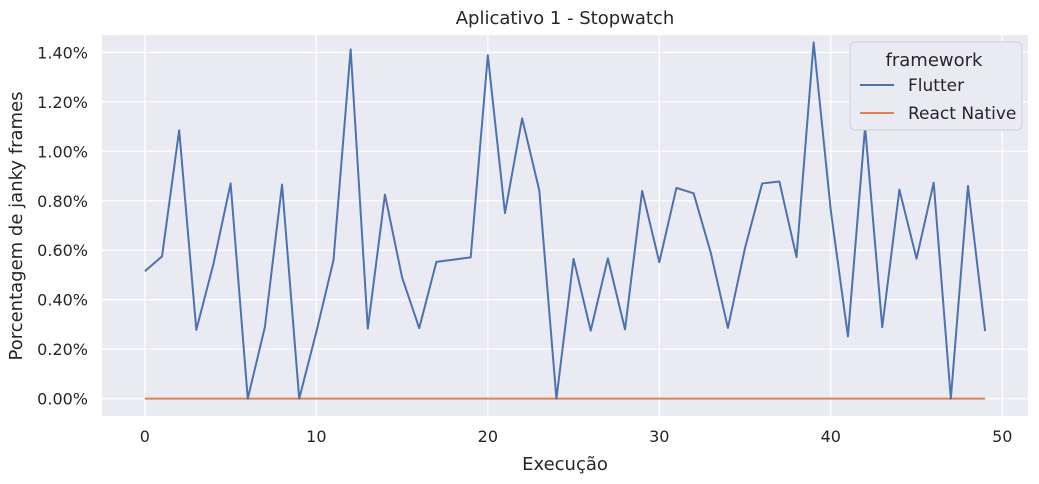 This screenshot has width=1039, height=484. I want to click on y-tick-label: 1.20%, so click(62, 102).